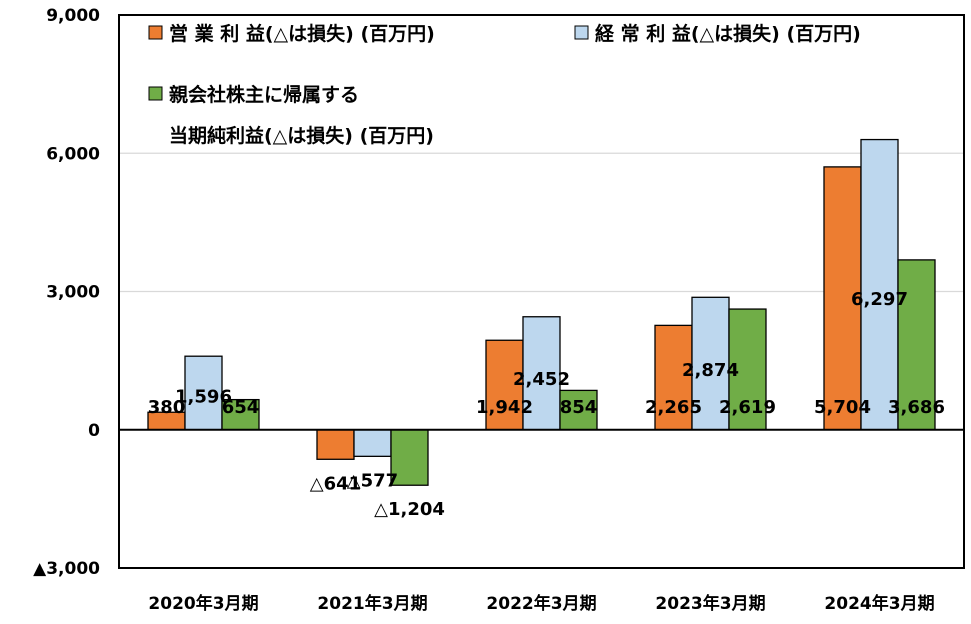 The image size is (971, 624). Describe the element at coordinates (203, 397) in the screenshot. I see `data-label: 1,596` at that location.